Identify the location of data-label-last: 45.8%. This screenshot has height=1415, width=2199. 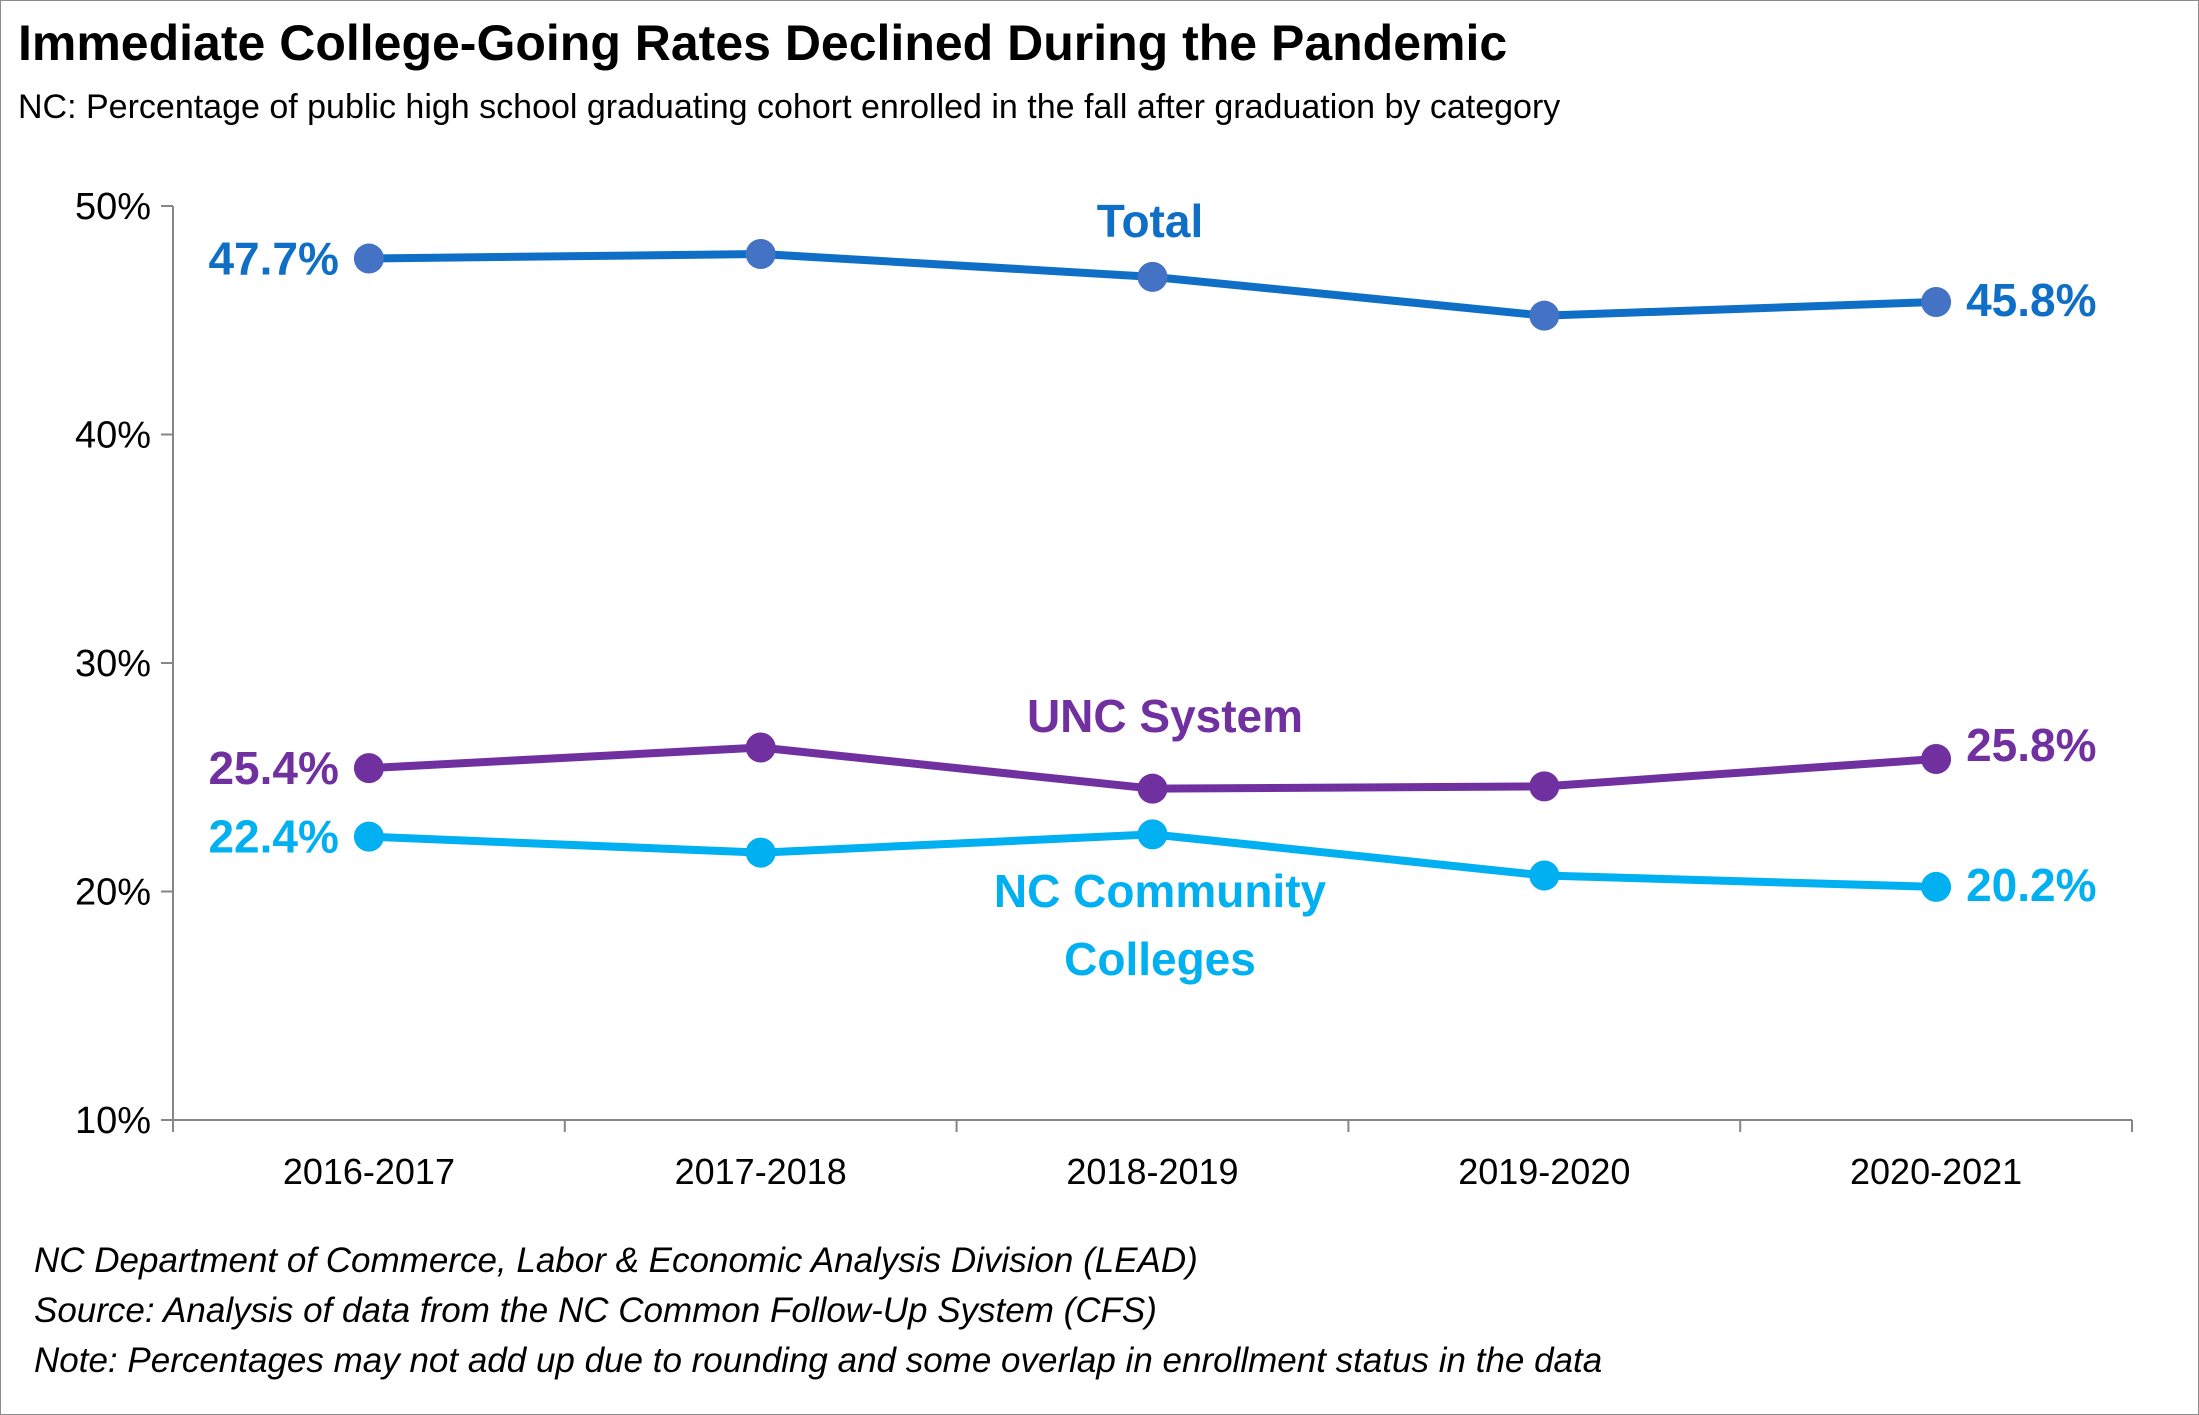
(2031, 300).